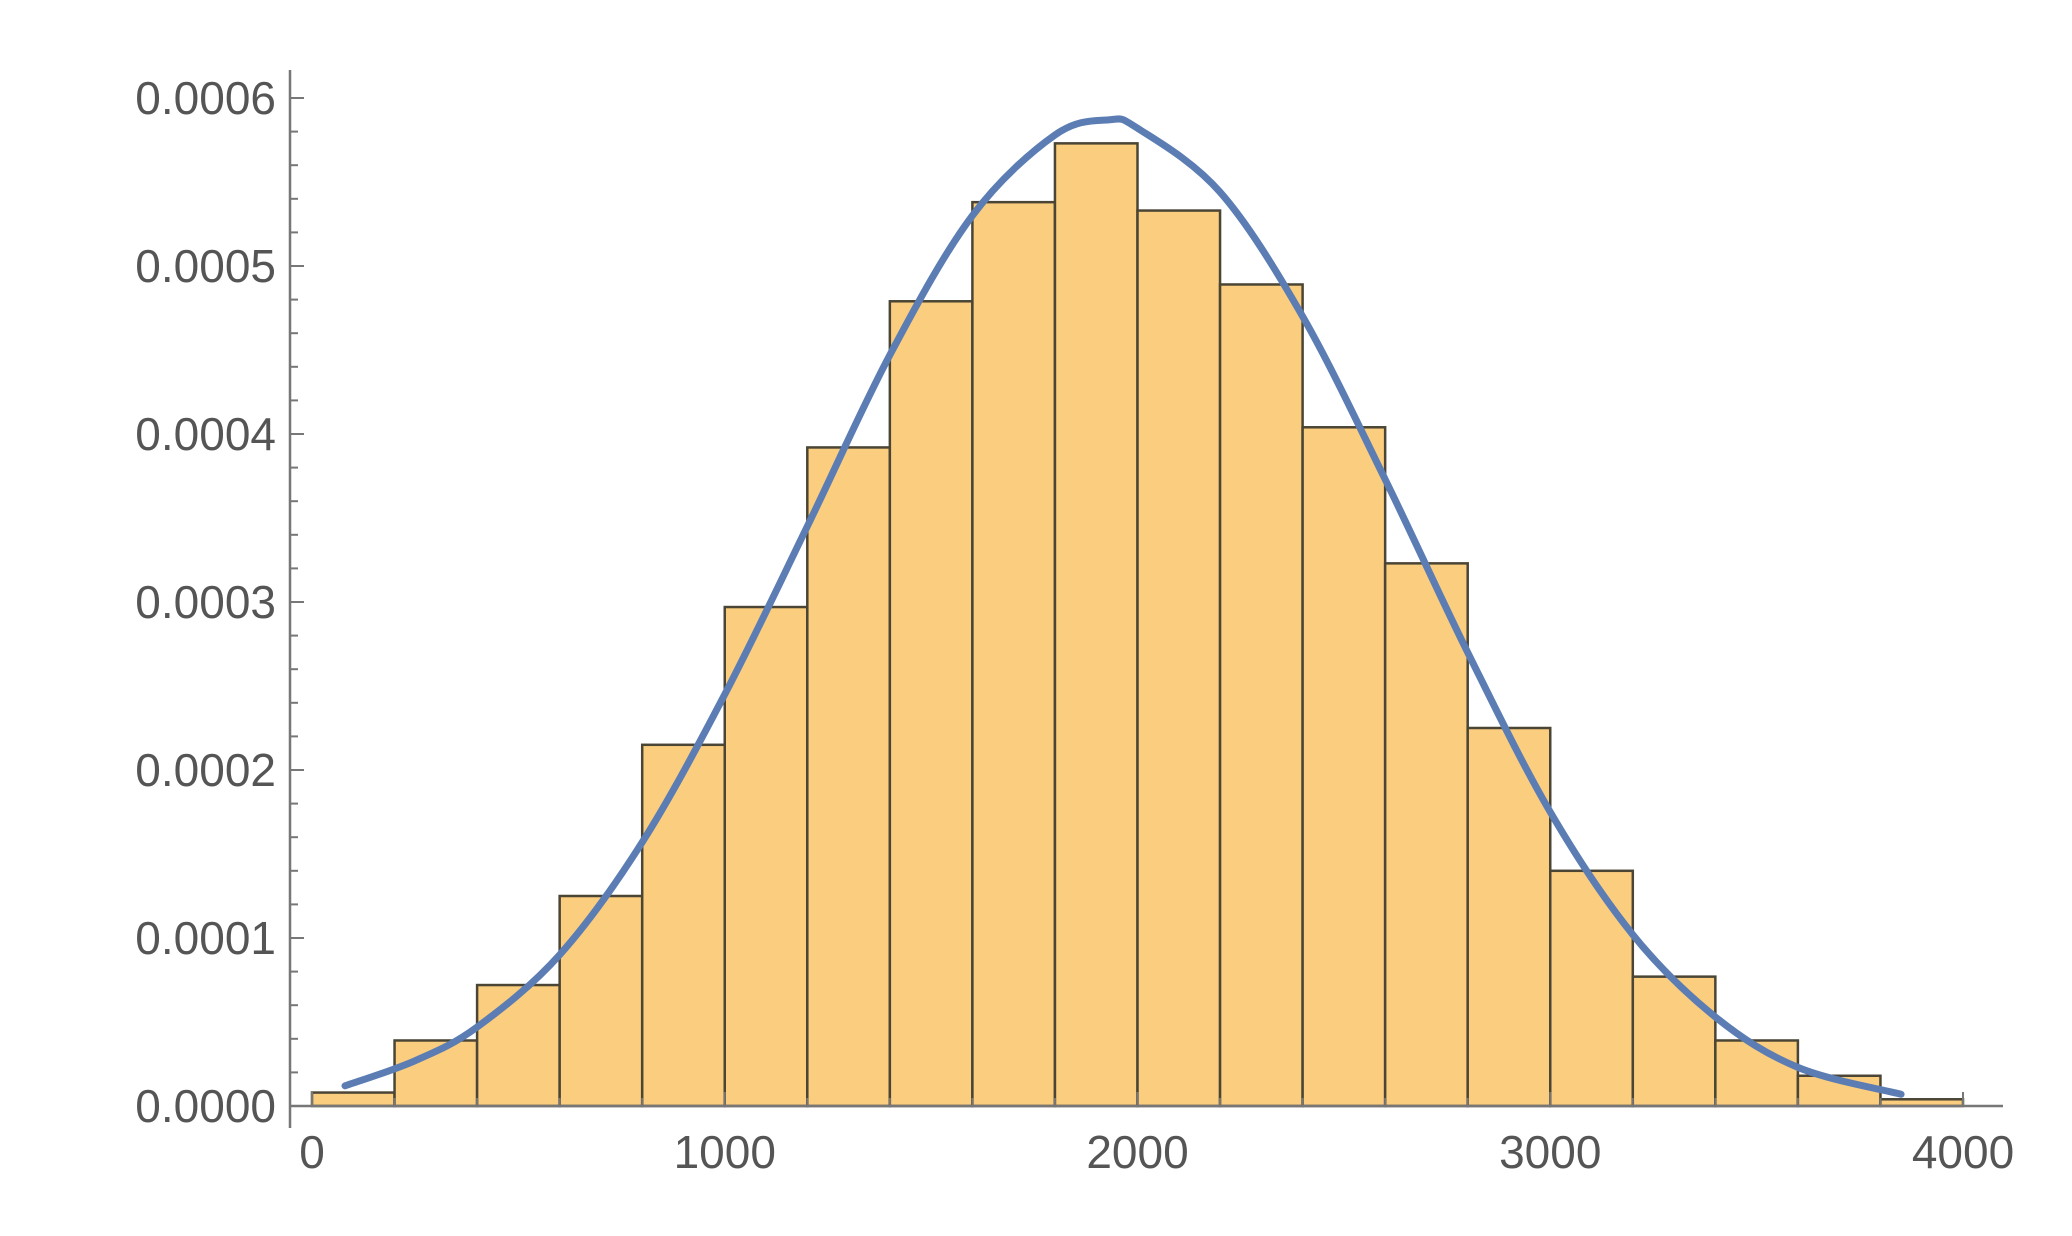 This screenshot has height=1236, width=2072. I want to click on x-tick-label: 0, so click(312, 1152).